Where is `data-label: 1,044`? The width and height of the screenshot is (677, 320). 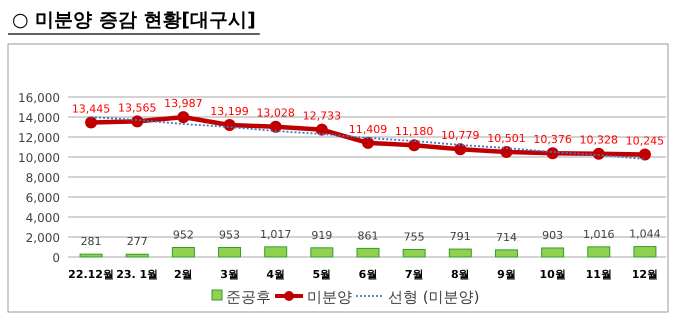 data-label: 1,044 is located at coordinates (645, 234).